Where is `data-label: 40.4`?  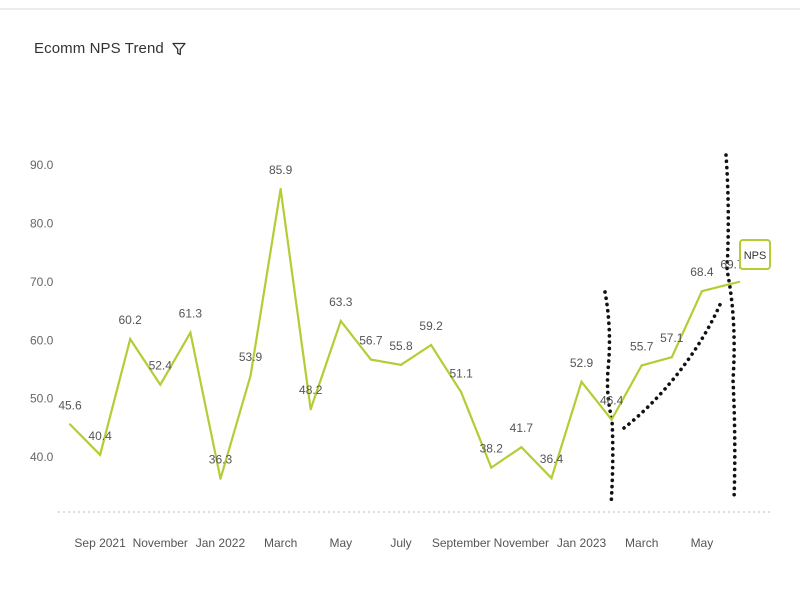 data-label: 40.4 is located at coordinates (100, 436).